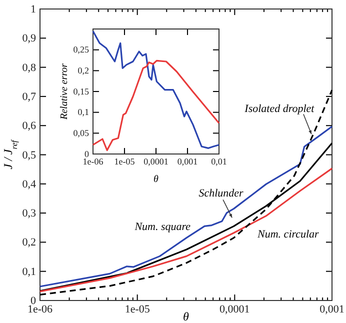 The image size is (346, 323). What do you see at coordinates (288, 234) in the screenshot?
I see `annotation: Num. circular` at bounding box center [288, 234].